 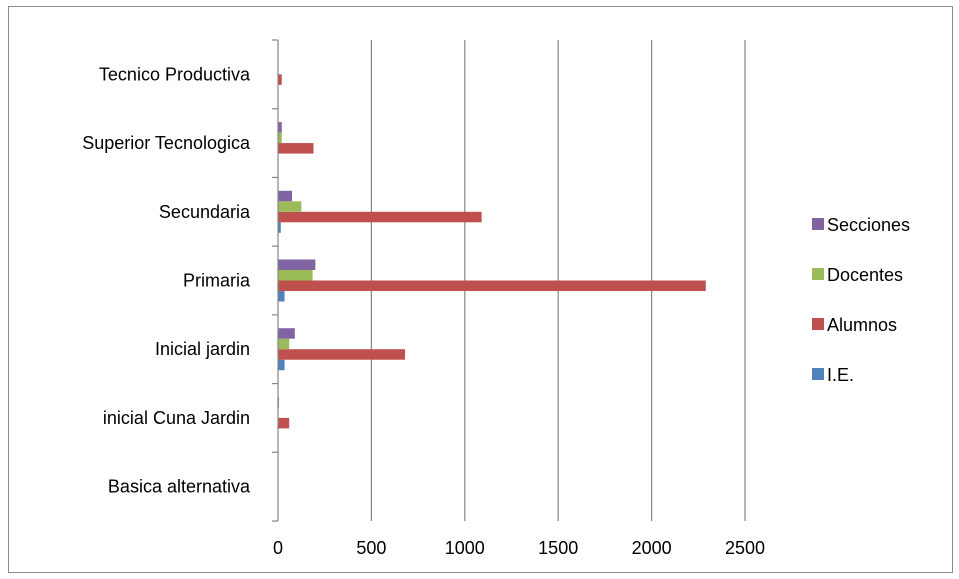 What do you see at coordinates (371, 548) in the screenshot?
I see `x-tick-label-500: 500` at bounding box center [371, 548].